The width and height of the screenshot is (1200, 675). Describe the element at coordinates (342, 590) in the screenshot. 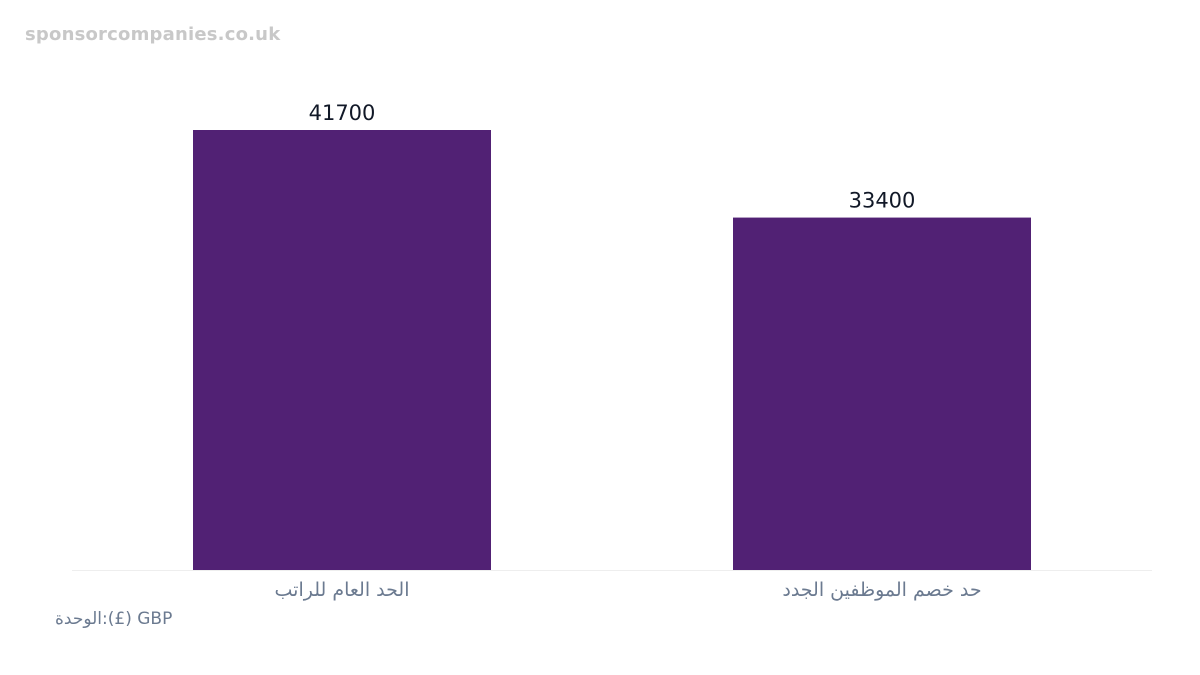

I see `category-label: الحد العام للراتب` at that location.